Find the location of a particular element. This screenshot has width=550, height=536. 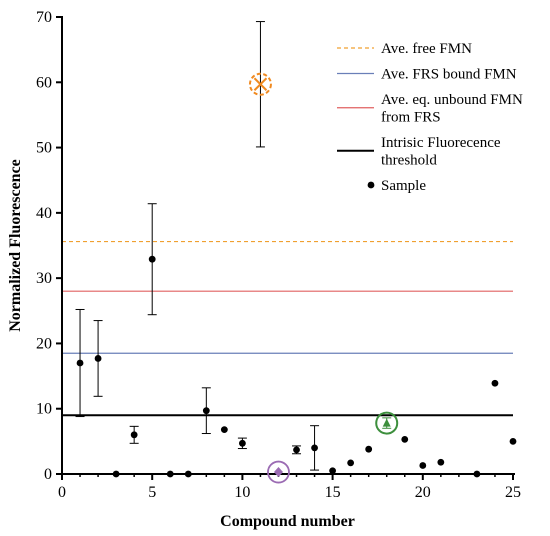

legend-label: Ave. free FMN is located at coordinates (426, 49).